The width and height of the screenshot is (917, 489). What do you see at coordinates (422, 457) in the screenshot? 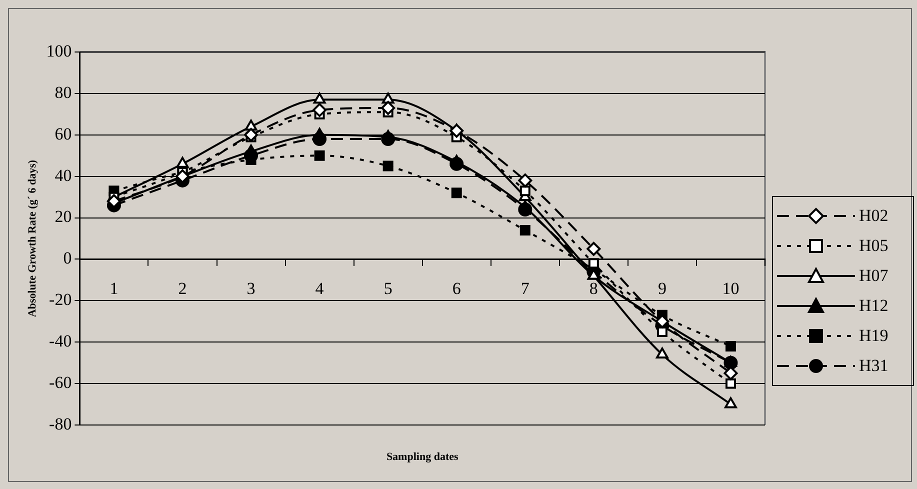
I see `x-axis-title: Sampling dates` at bounding box center [422, 457].